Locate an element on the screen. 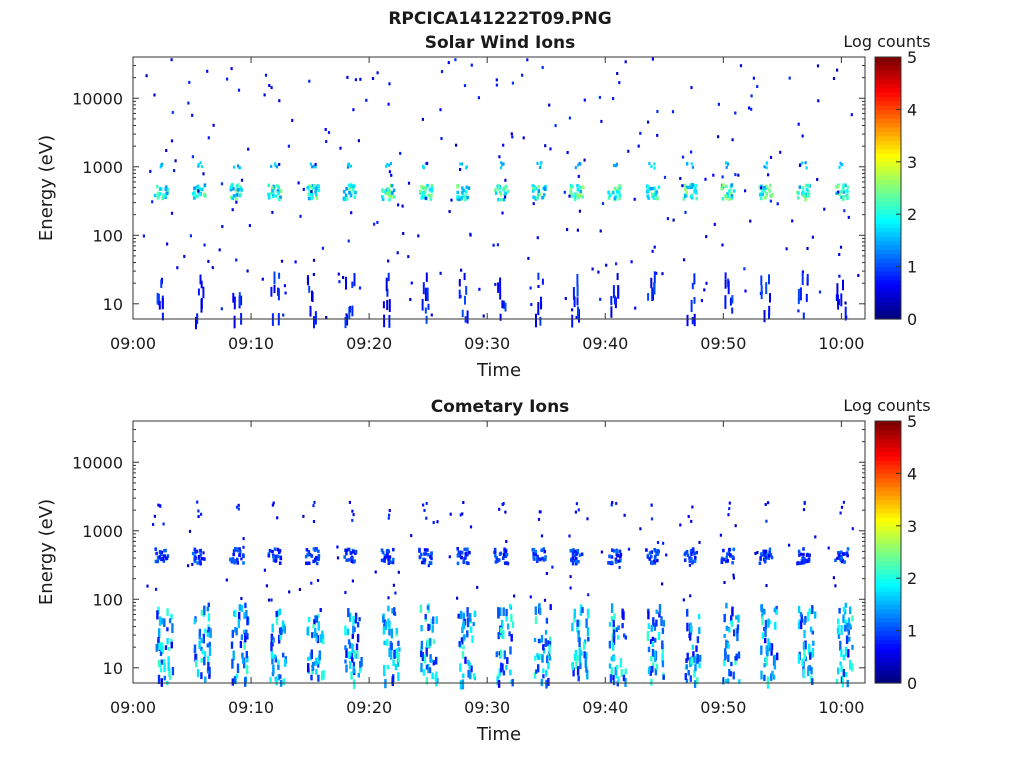 Image resolution: width=1024 pixels, height=768 pixels. y-tick-label: 10000 is located at coordinates (97, 462).